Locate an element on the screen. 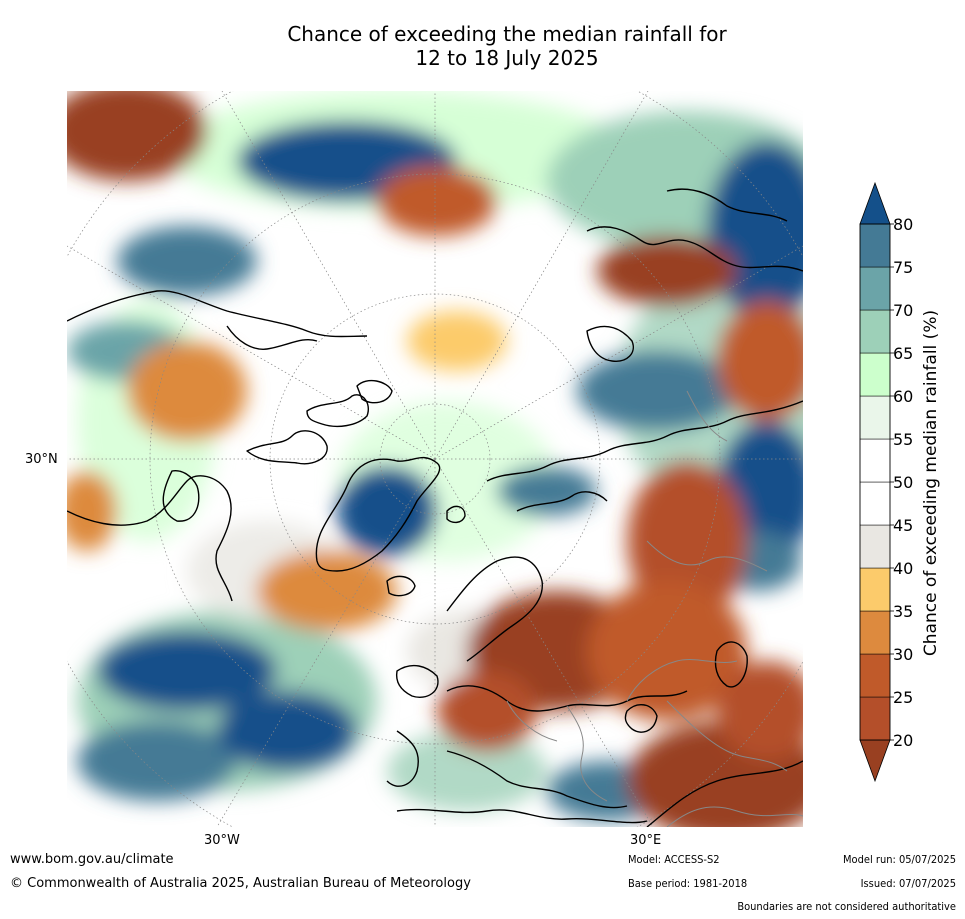 The width and height of the screenshot is (965, 919). colorbar-tick-label: 75 is located at coordinates (903, 267).